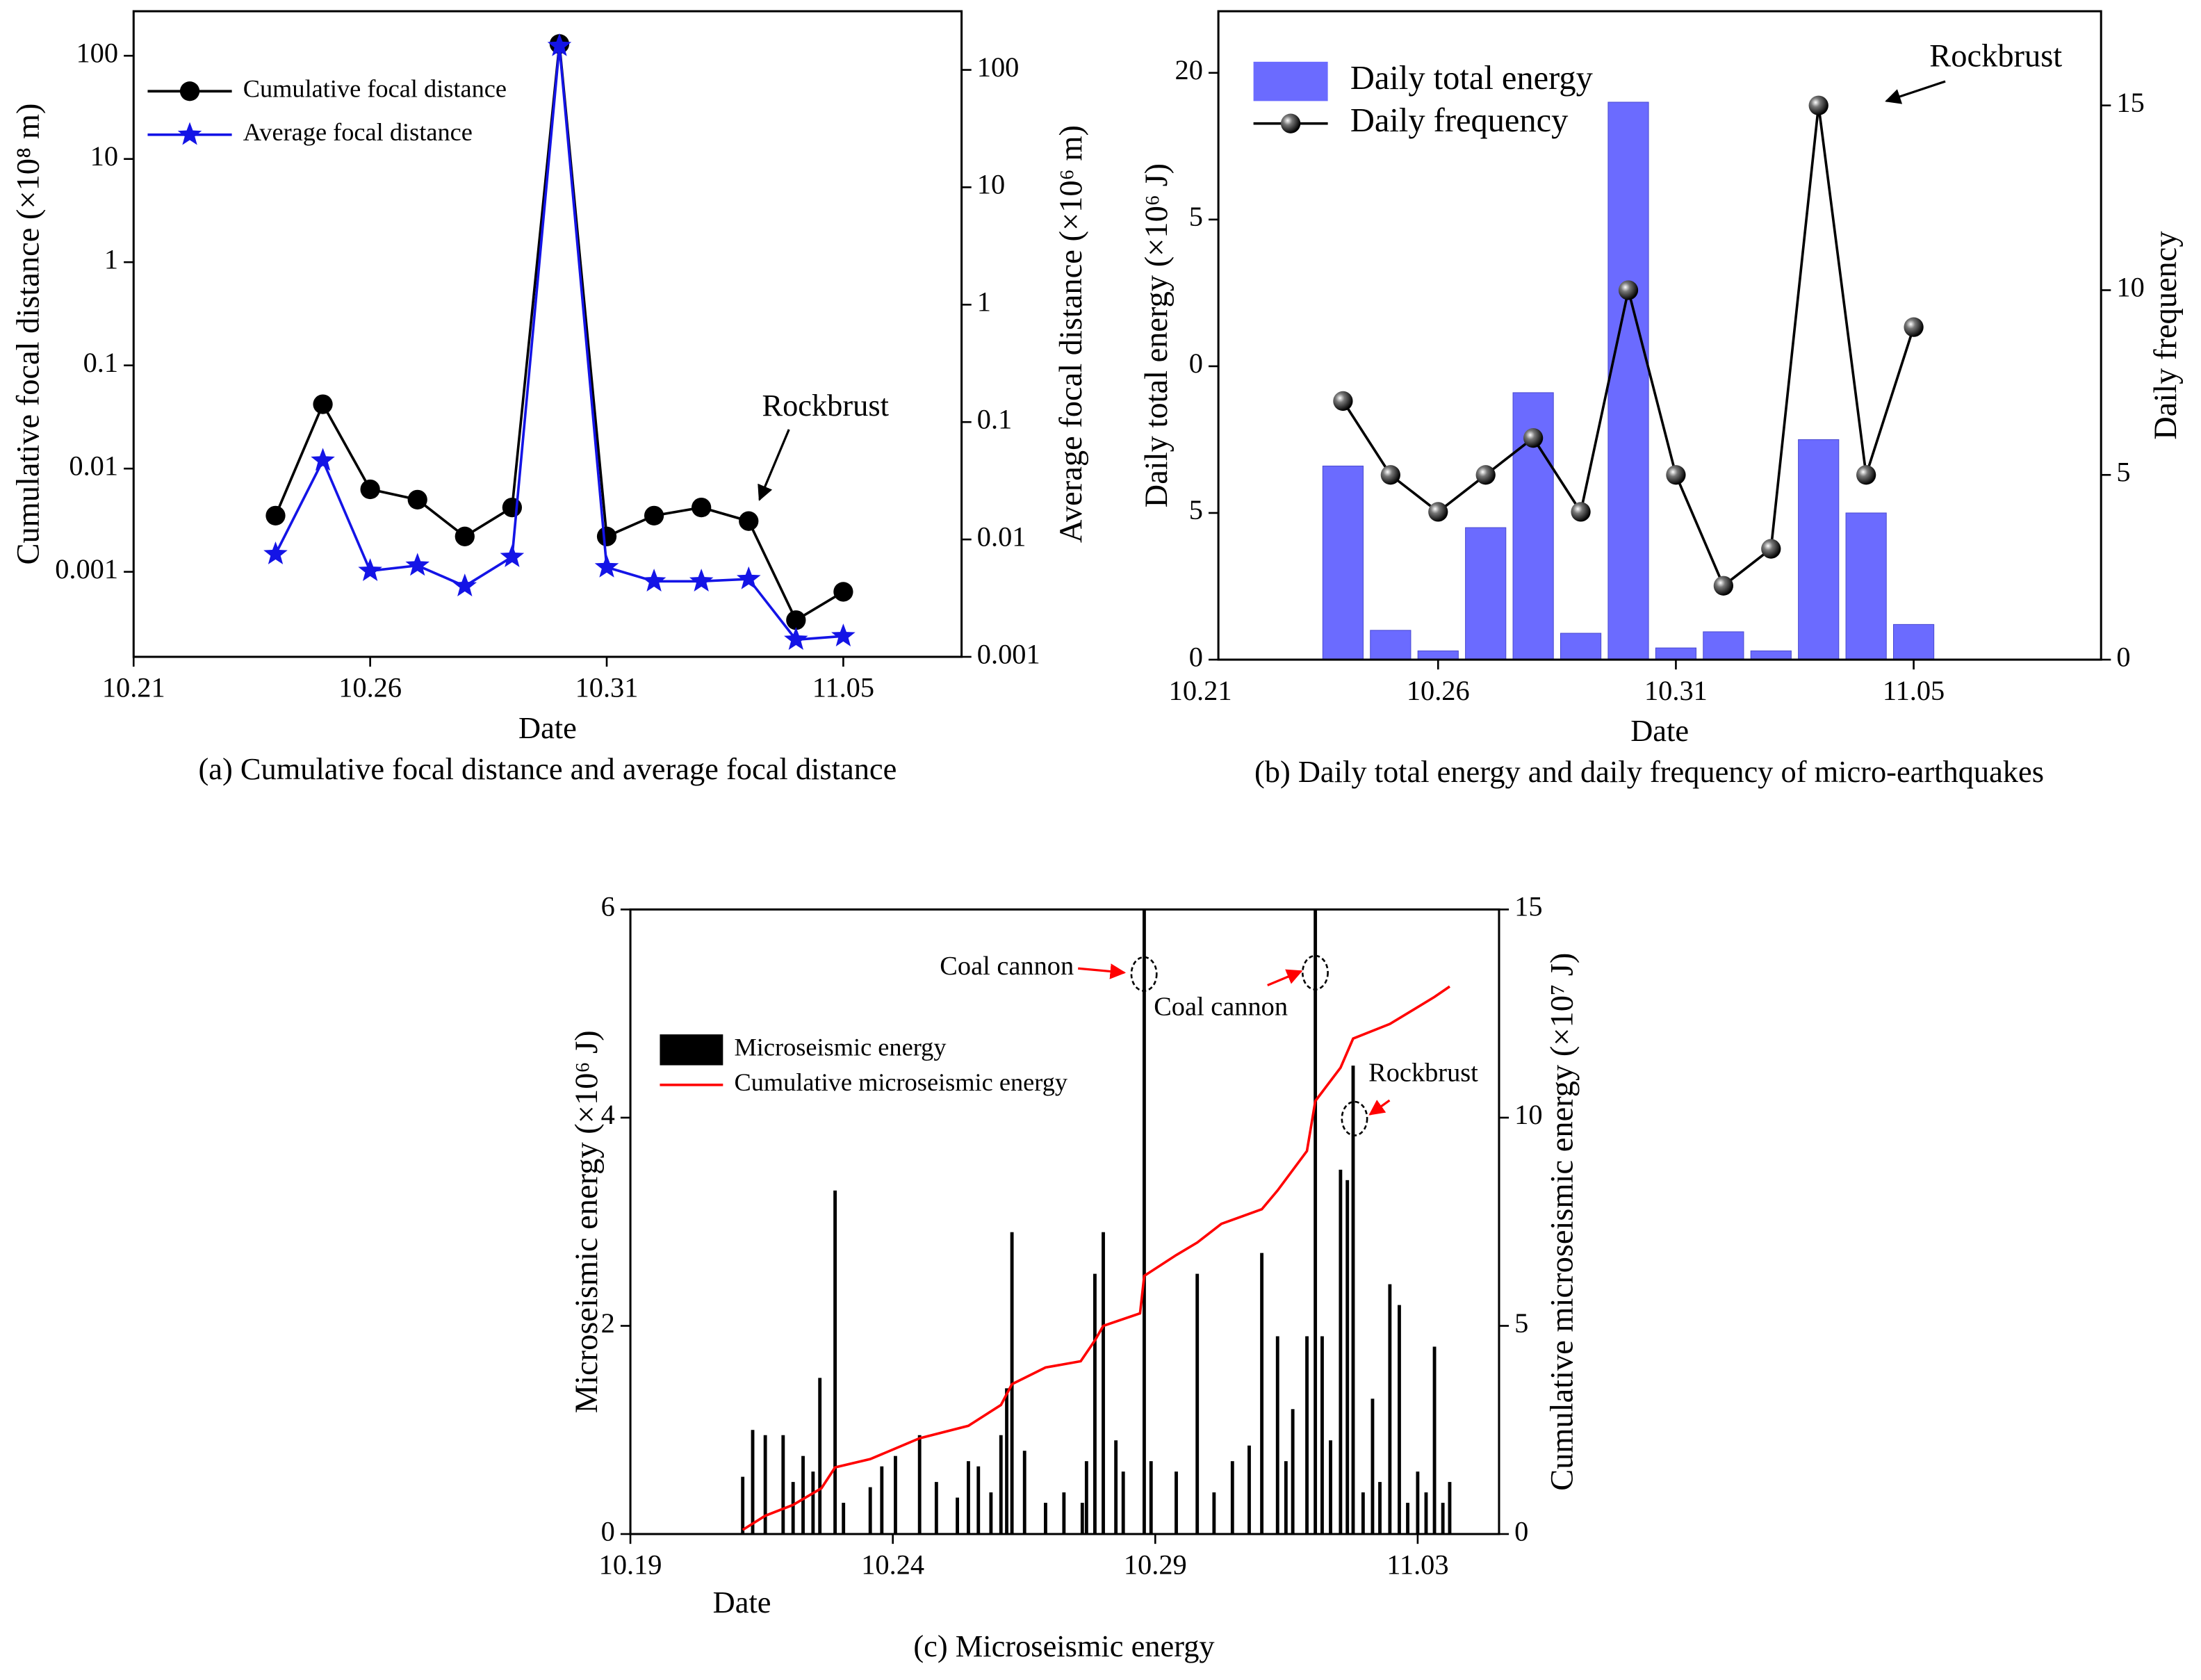 This screenshot has height=1680, width=2201. Describe the element at coordinates (1459, 120) in the screenshot. I see `legend-label: Daily frequency` at that location.